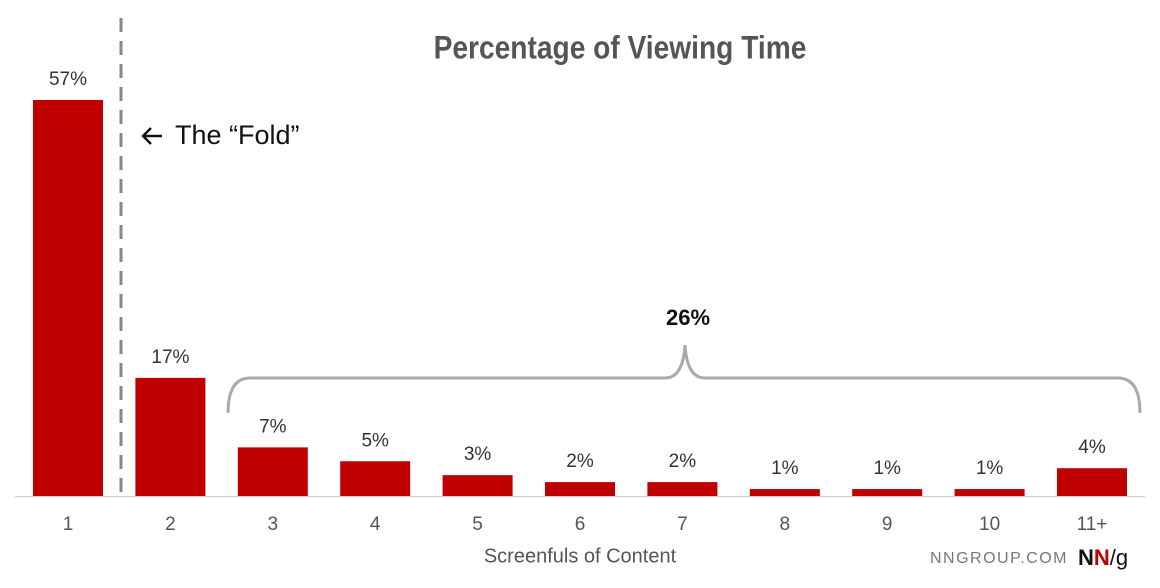  I want to click on value-label: 3%, so click(478, 454).